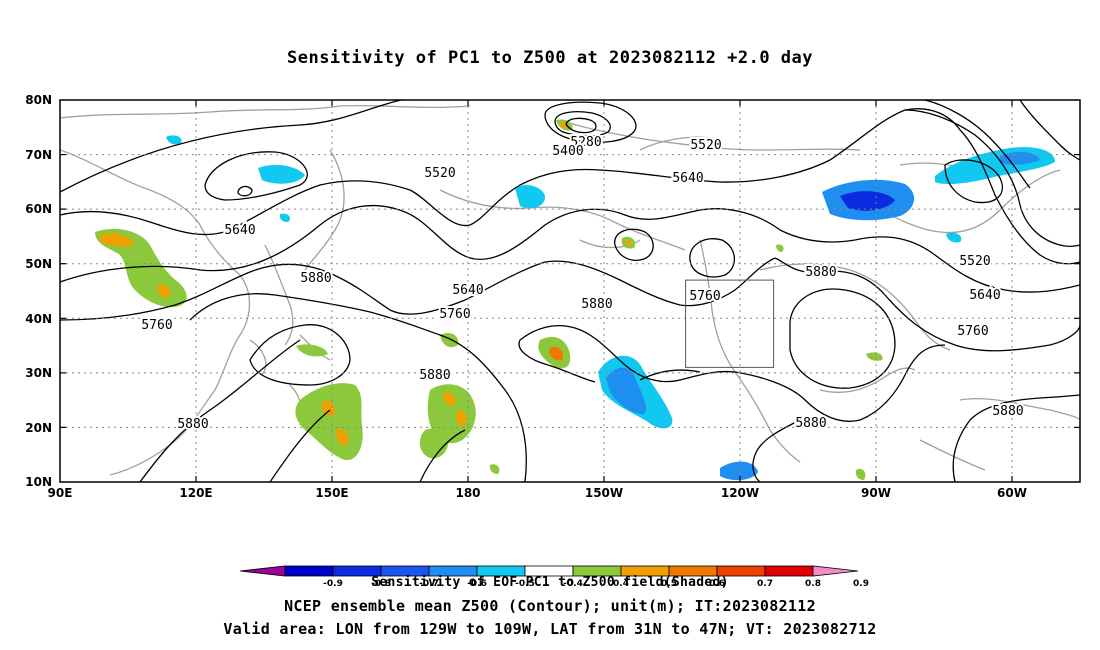  What do you see at coordinates (525, 584) in the screenshot?
I see `colorbar-tick-label: -0.5` at bounding box center [525, 584].